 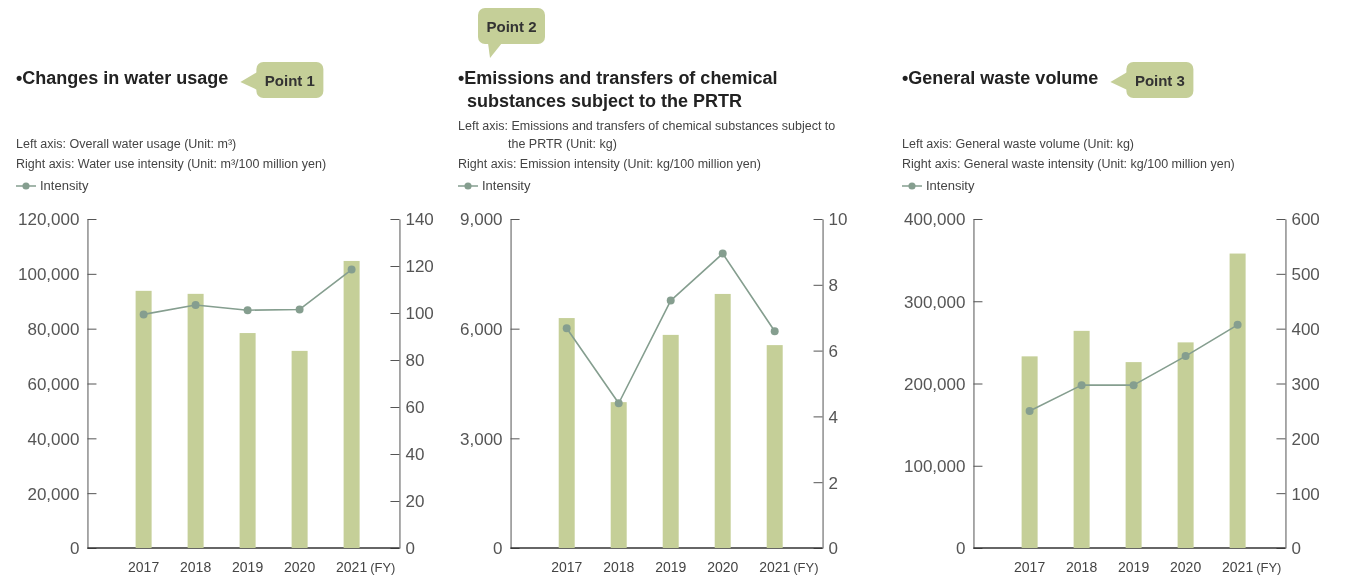 I want to click on chart-title: •Changes in water usage, so click(x=122, y=78).